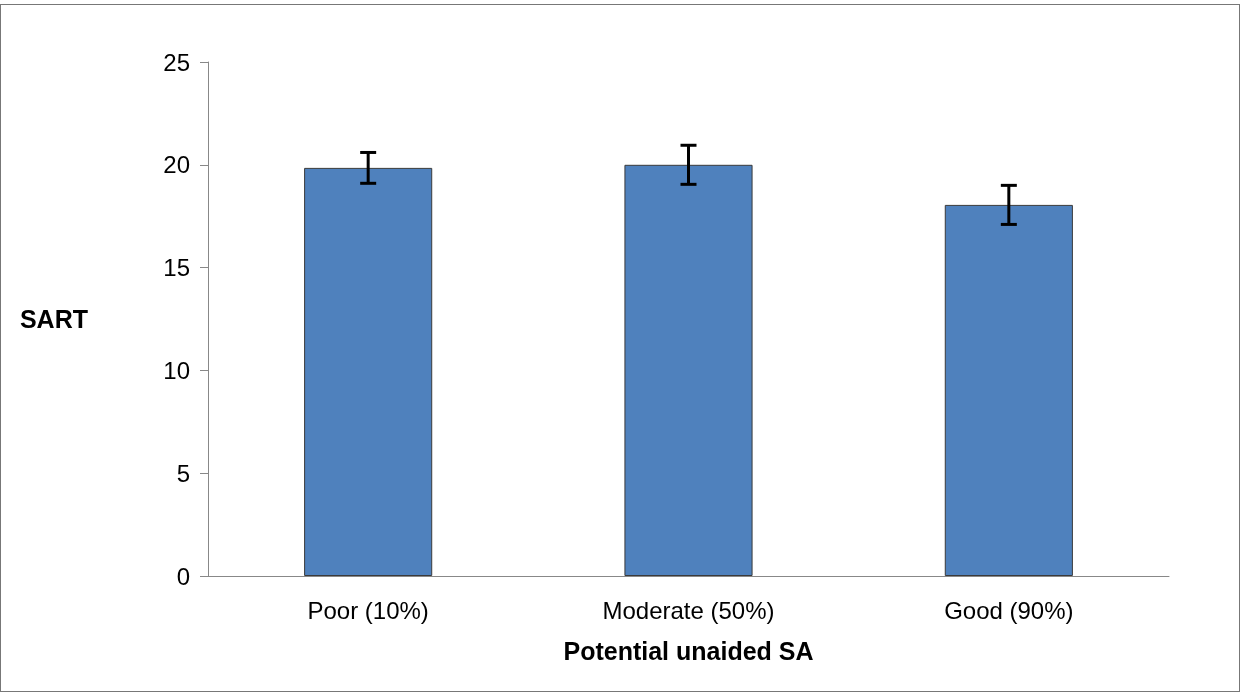 The height and width of the screenshot is (694, 1243). Describe the element at coordinates (176, 268) in the screenshot. I see `y-tick-label: 15` at that location.